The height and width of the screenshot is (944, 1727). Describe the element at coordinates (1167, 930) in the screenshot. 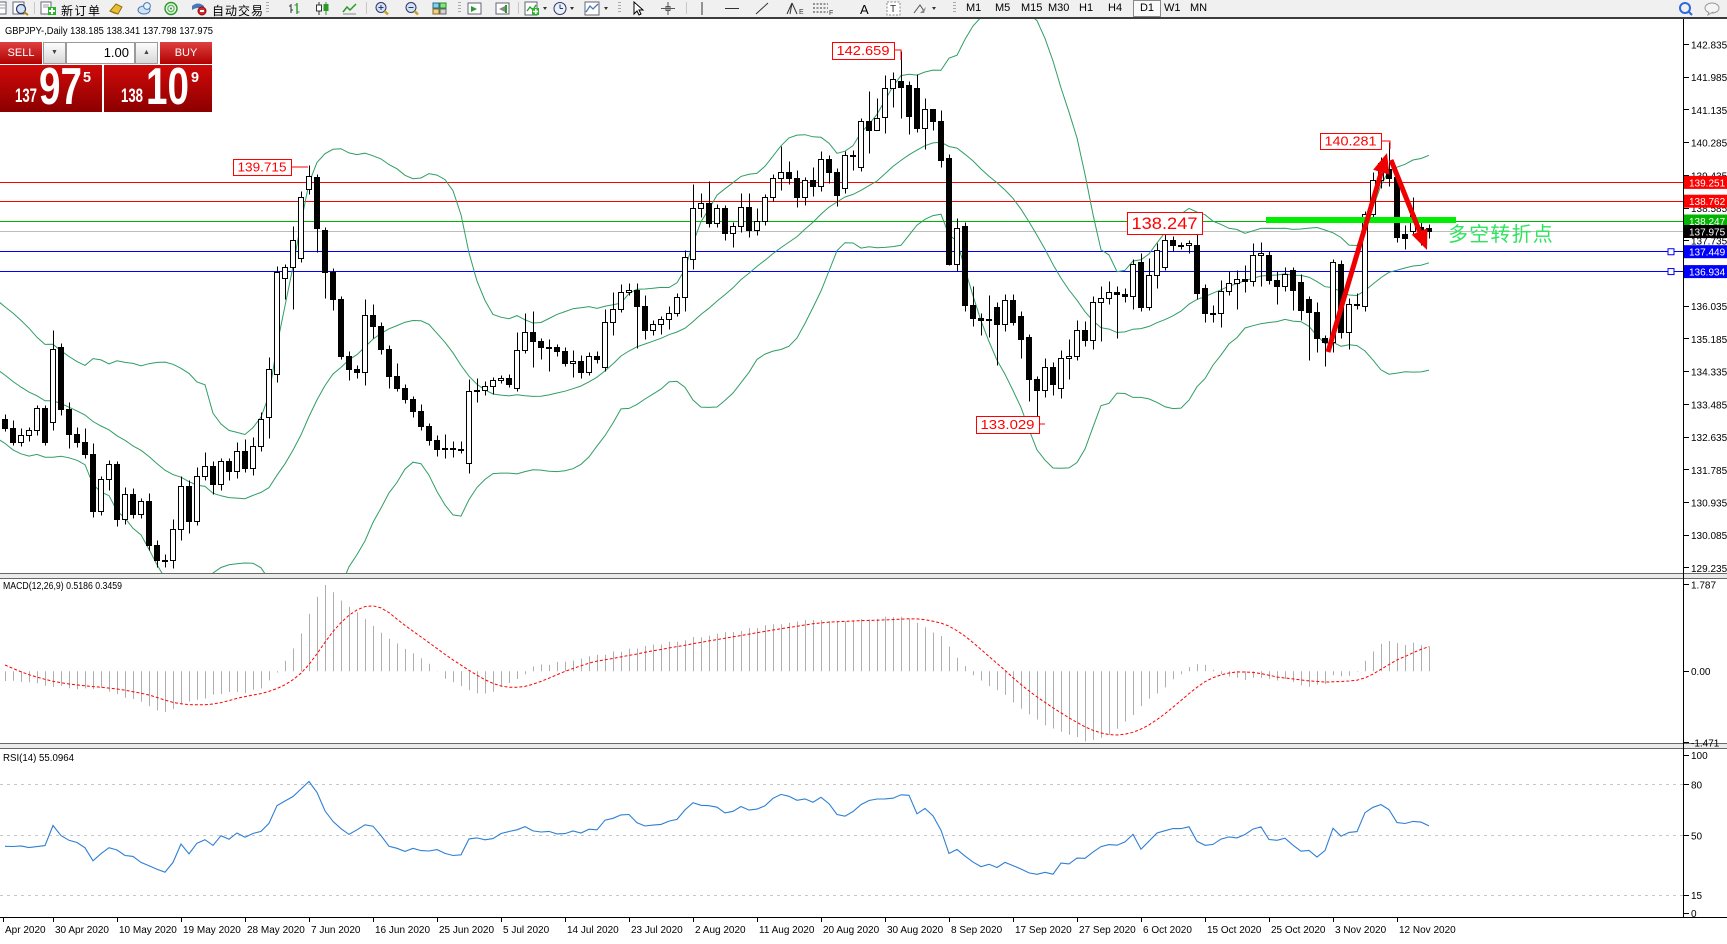

I see `svg-text: 6 Oct 2020` at that location.